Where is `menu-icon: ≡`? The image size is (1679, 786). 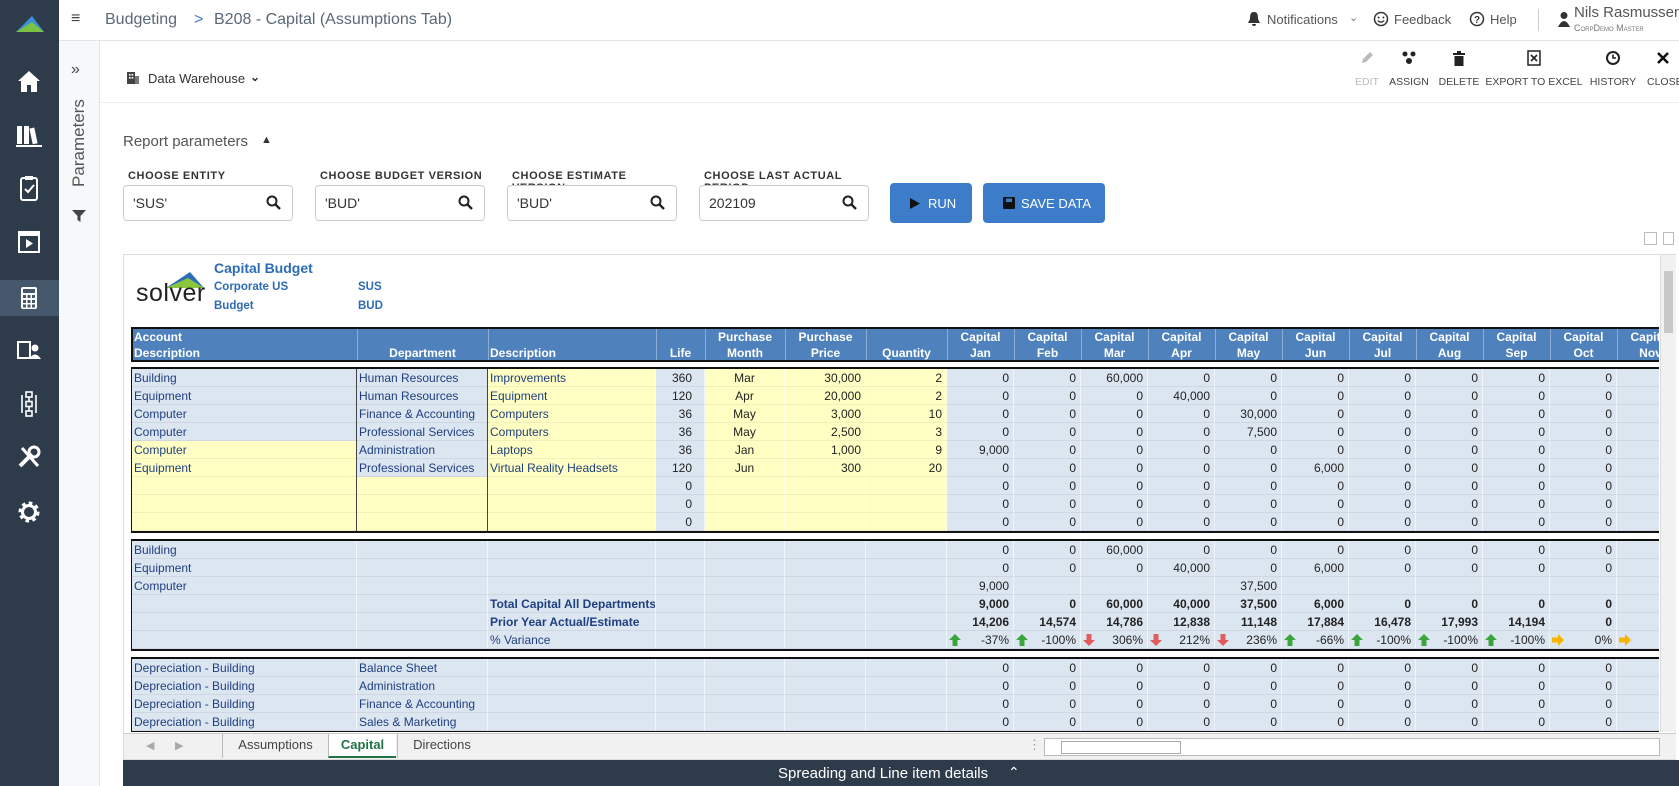
menu-icon: ≡ is located at coordinates (76, 18).